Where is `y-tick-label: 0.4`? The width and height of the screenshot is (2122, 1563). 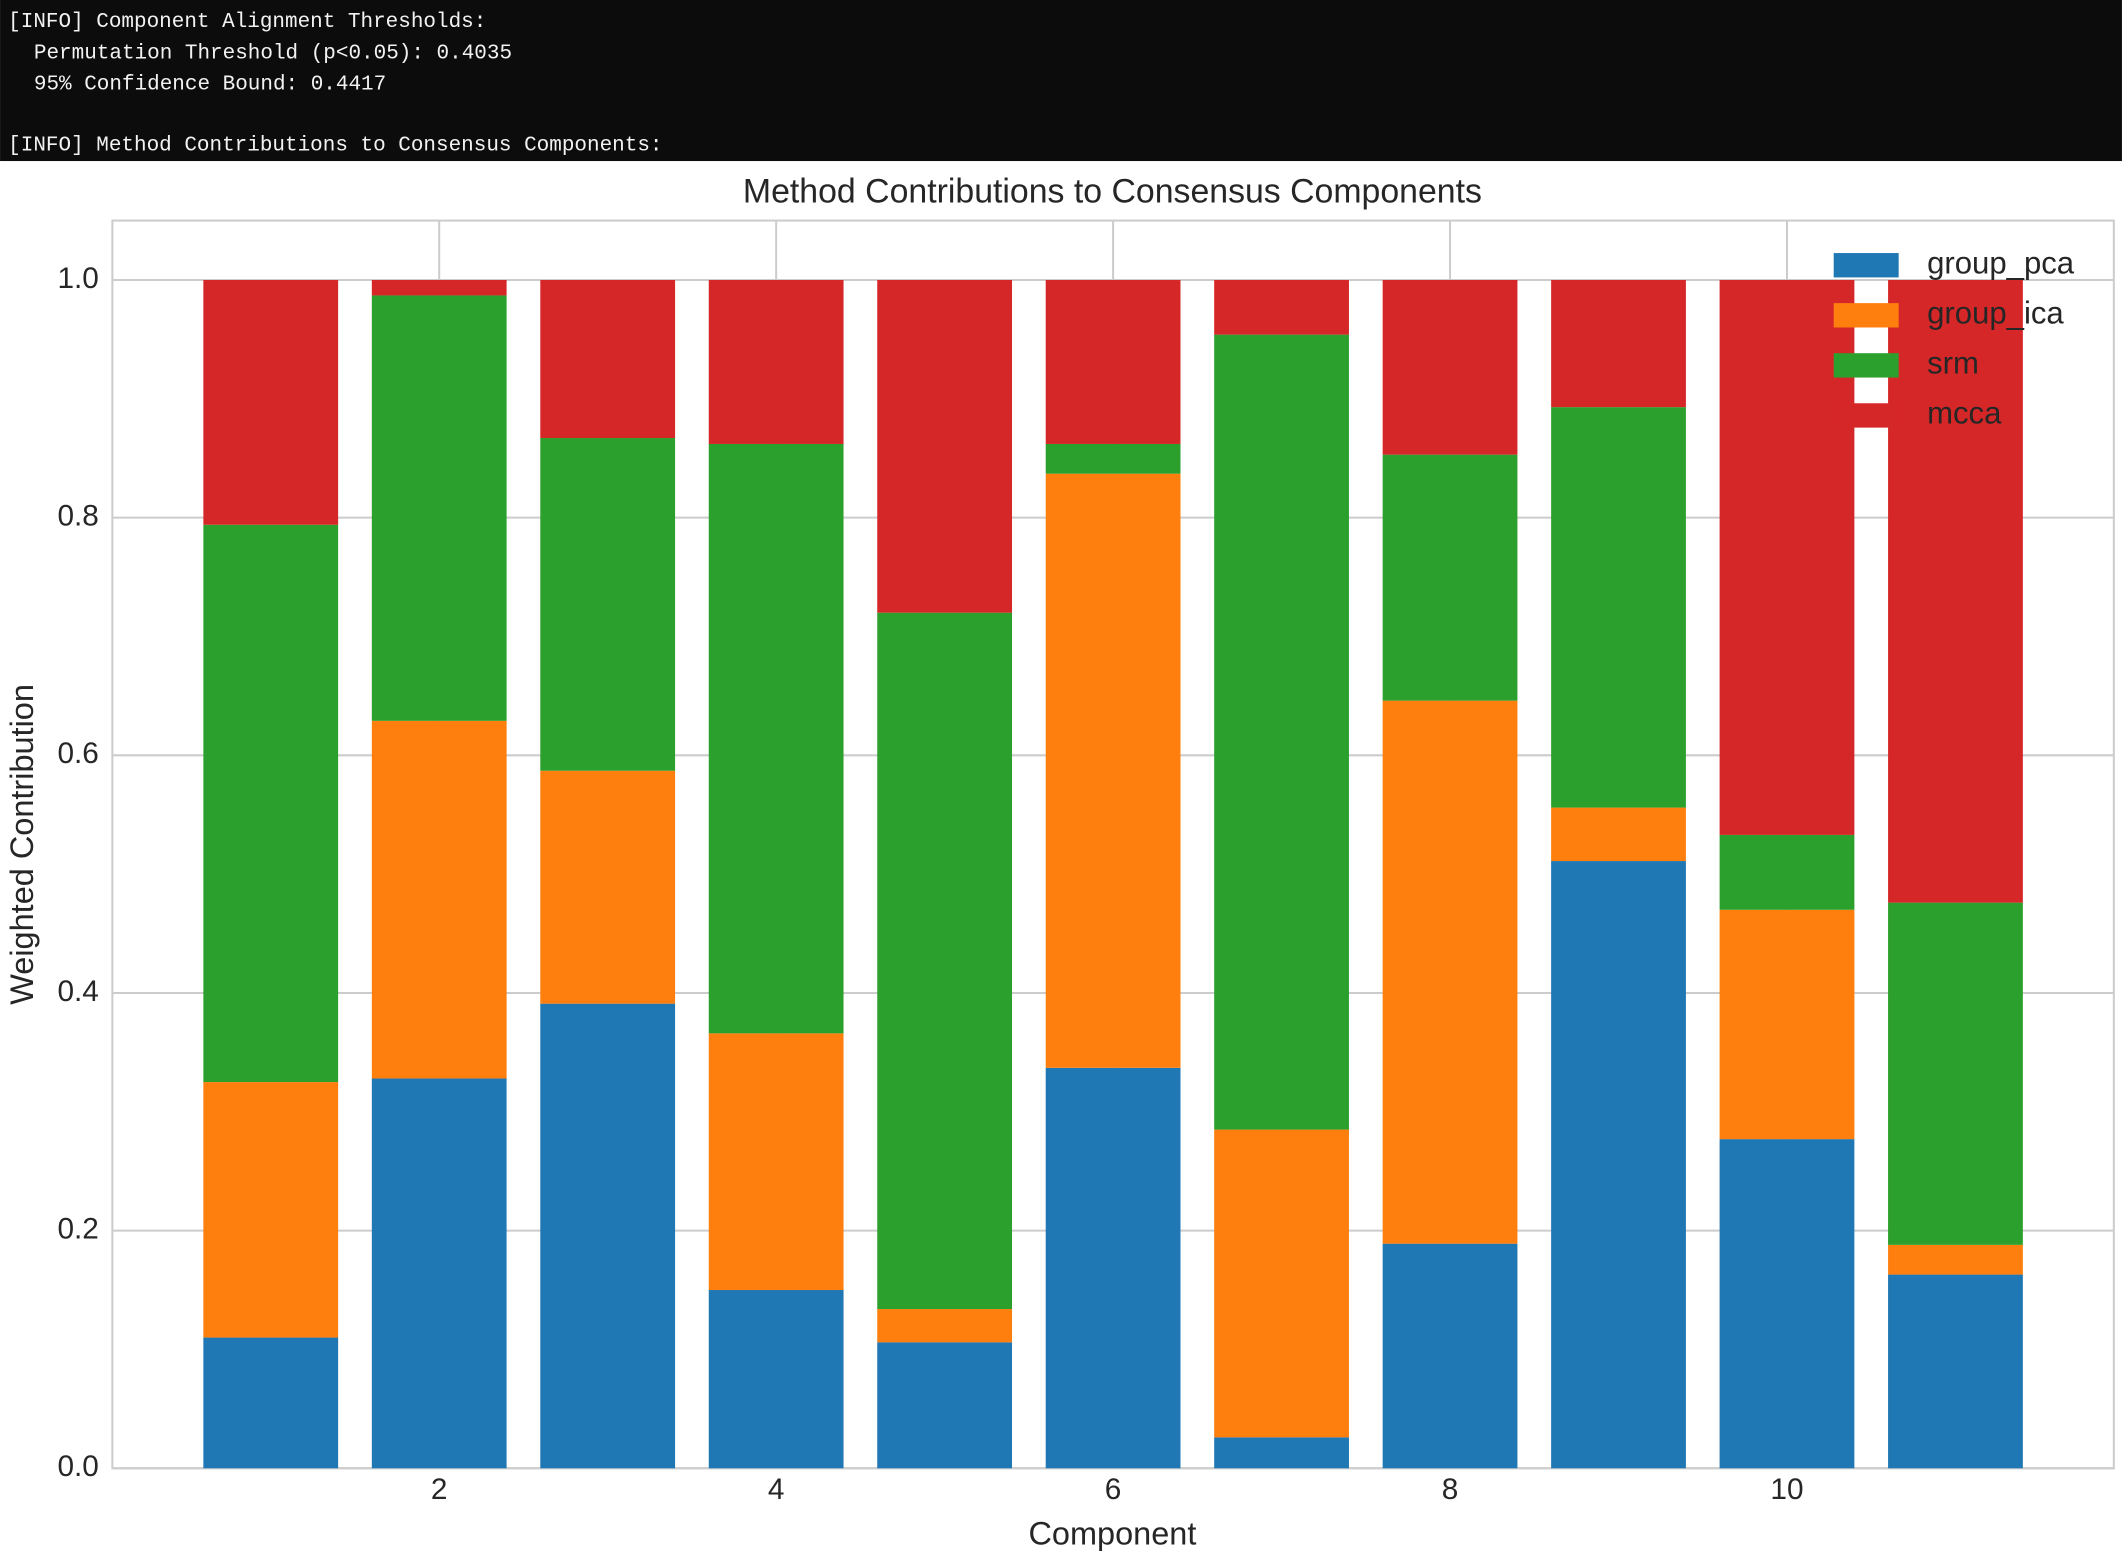 y-tick-label: 0.4 is located at coordinates (77, 991).